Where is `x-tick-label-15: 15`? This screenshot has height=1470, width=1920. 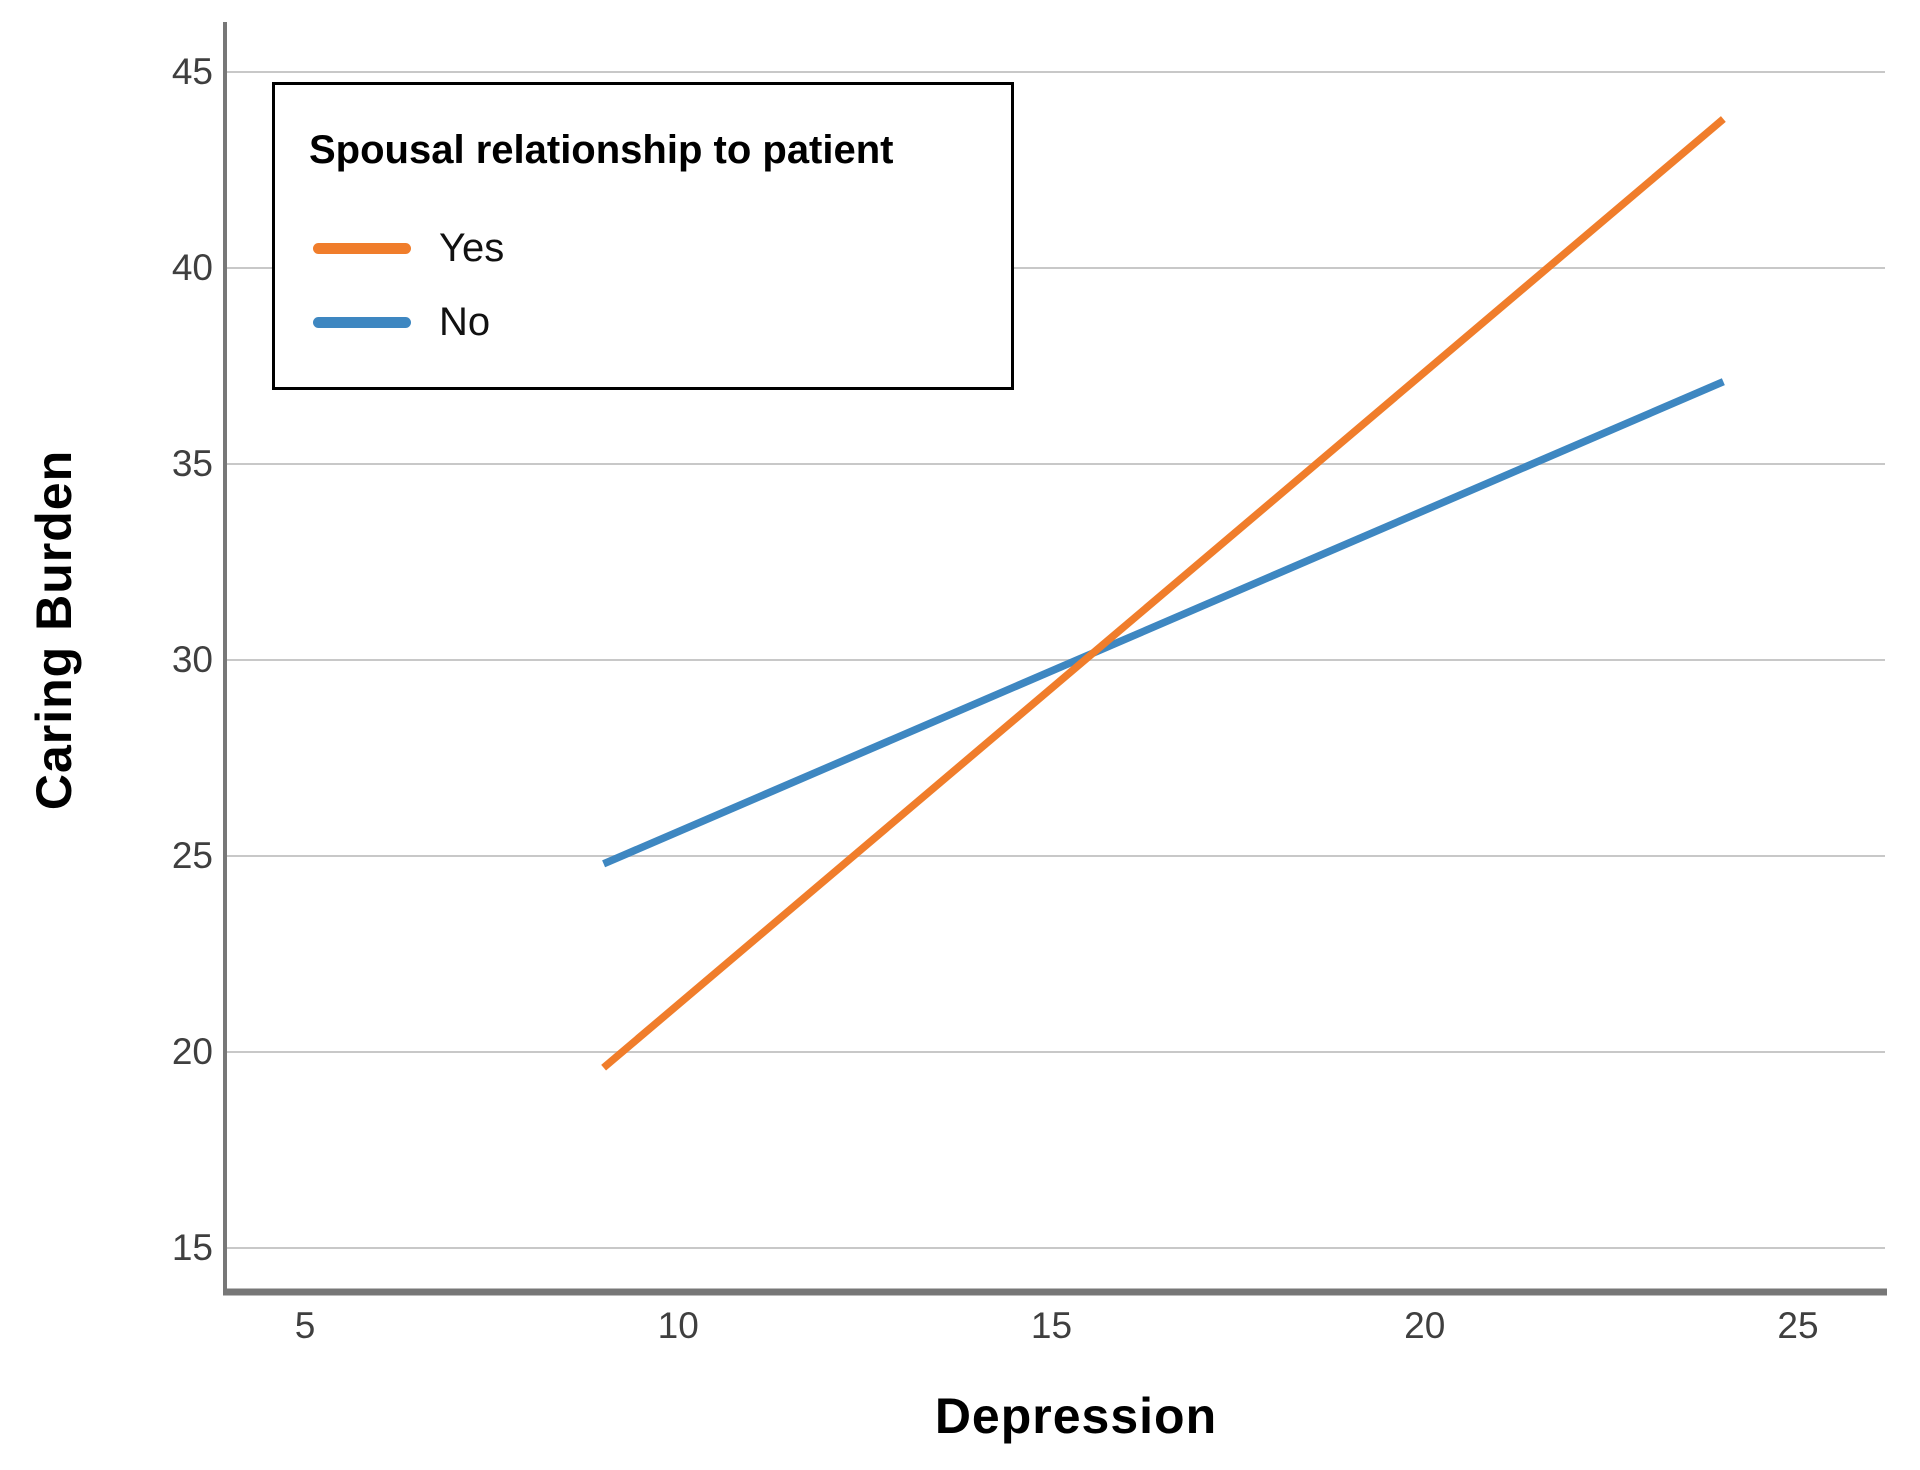 x-tick-label-15: 15 is located at coordinates (1051, 1325).